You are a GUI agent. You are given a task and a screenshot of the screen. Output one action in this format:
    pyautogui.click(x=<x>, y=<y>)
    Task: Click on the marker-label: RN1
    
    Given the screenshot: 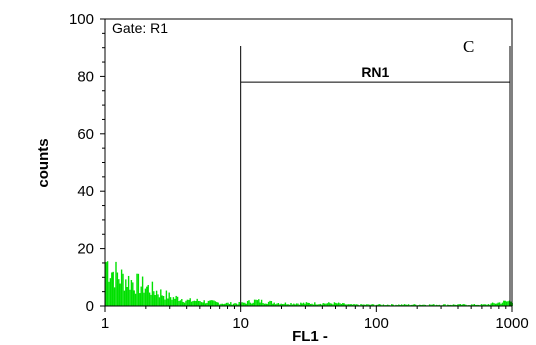 What is the action you would take?
    pyautogui.click(x=375, y=72)
    